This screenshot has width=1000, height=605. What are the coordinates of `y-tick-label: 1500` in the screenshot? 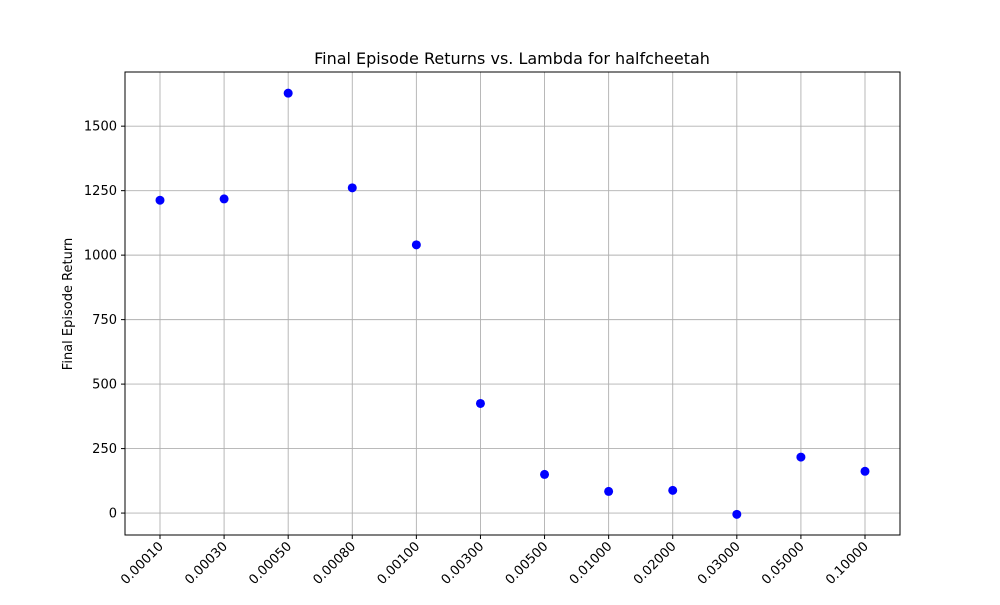 It's located at (100, 127).